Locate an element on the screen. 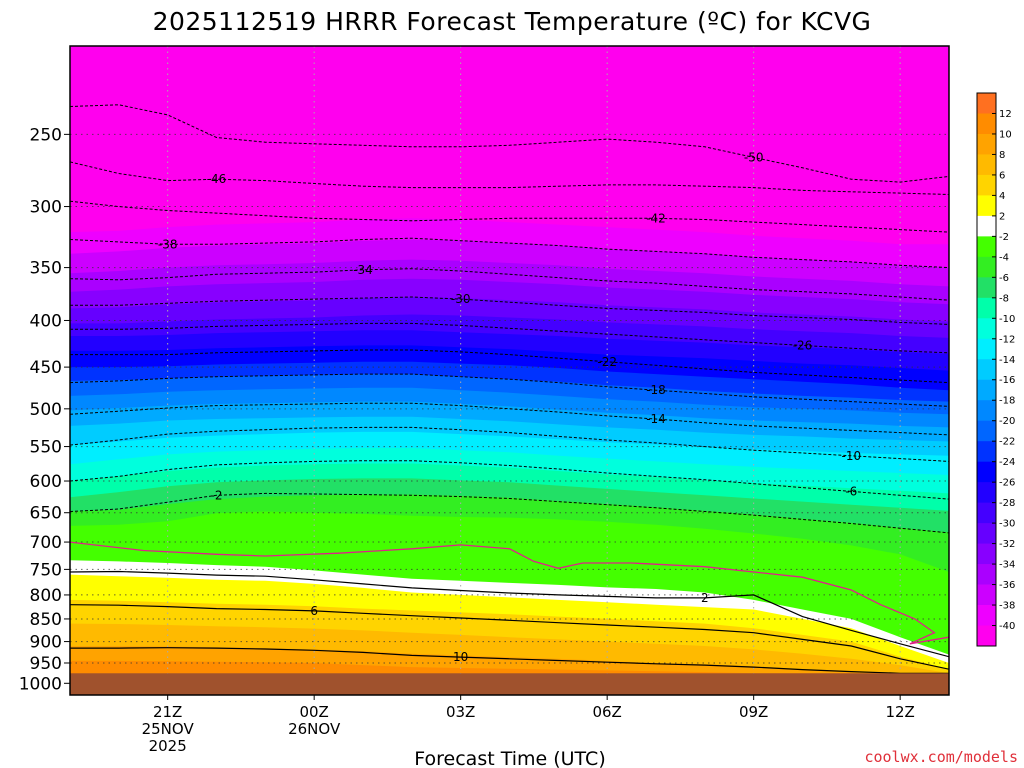  x-tick-label: 09Z is located at coordinates (753, 712).